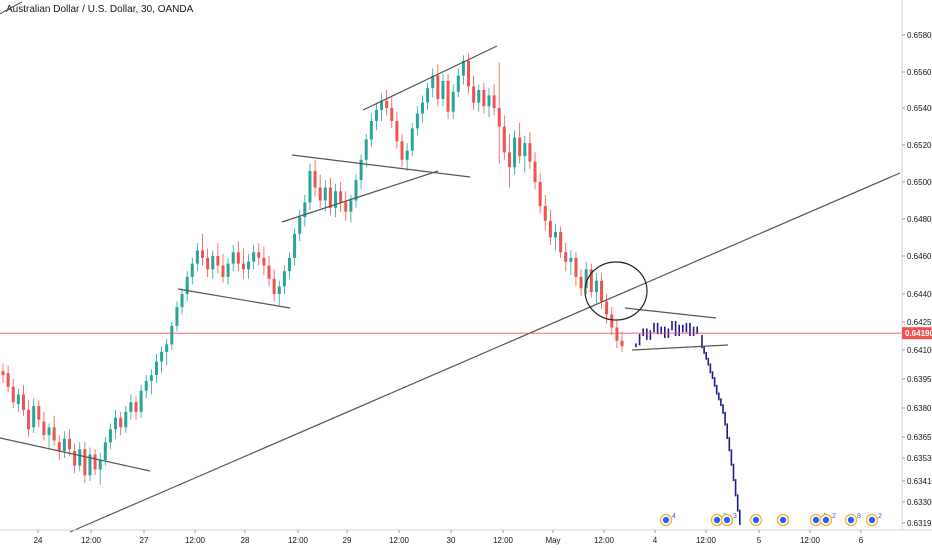 This screenshot has height=550, width=932. I want to click on event-count: 4, so click(674, 516).